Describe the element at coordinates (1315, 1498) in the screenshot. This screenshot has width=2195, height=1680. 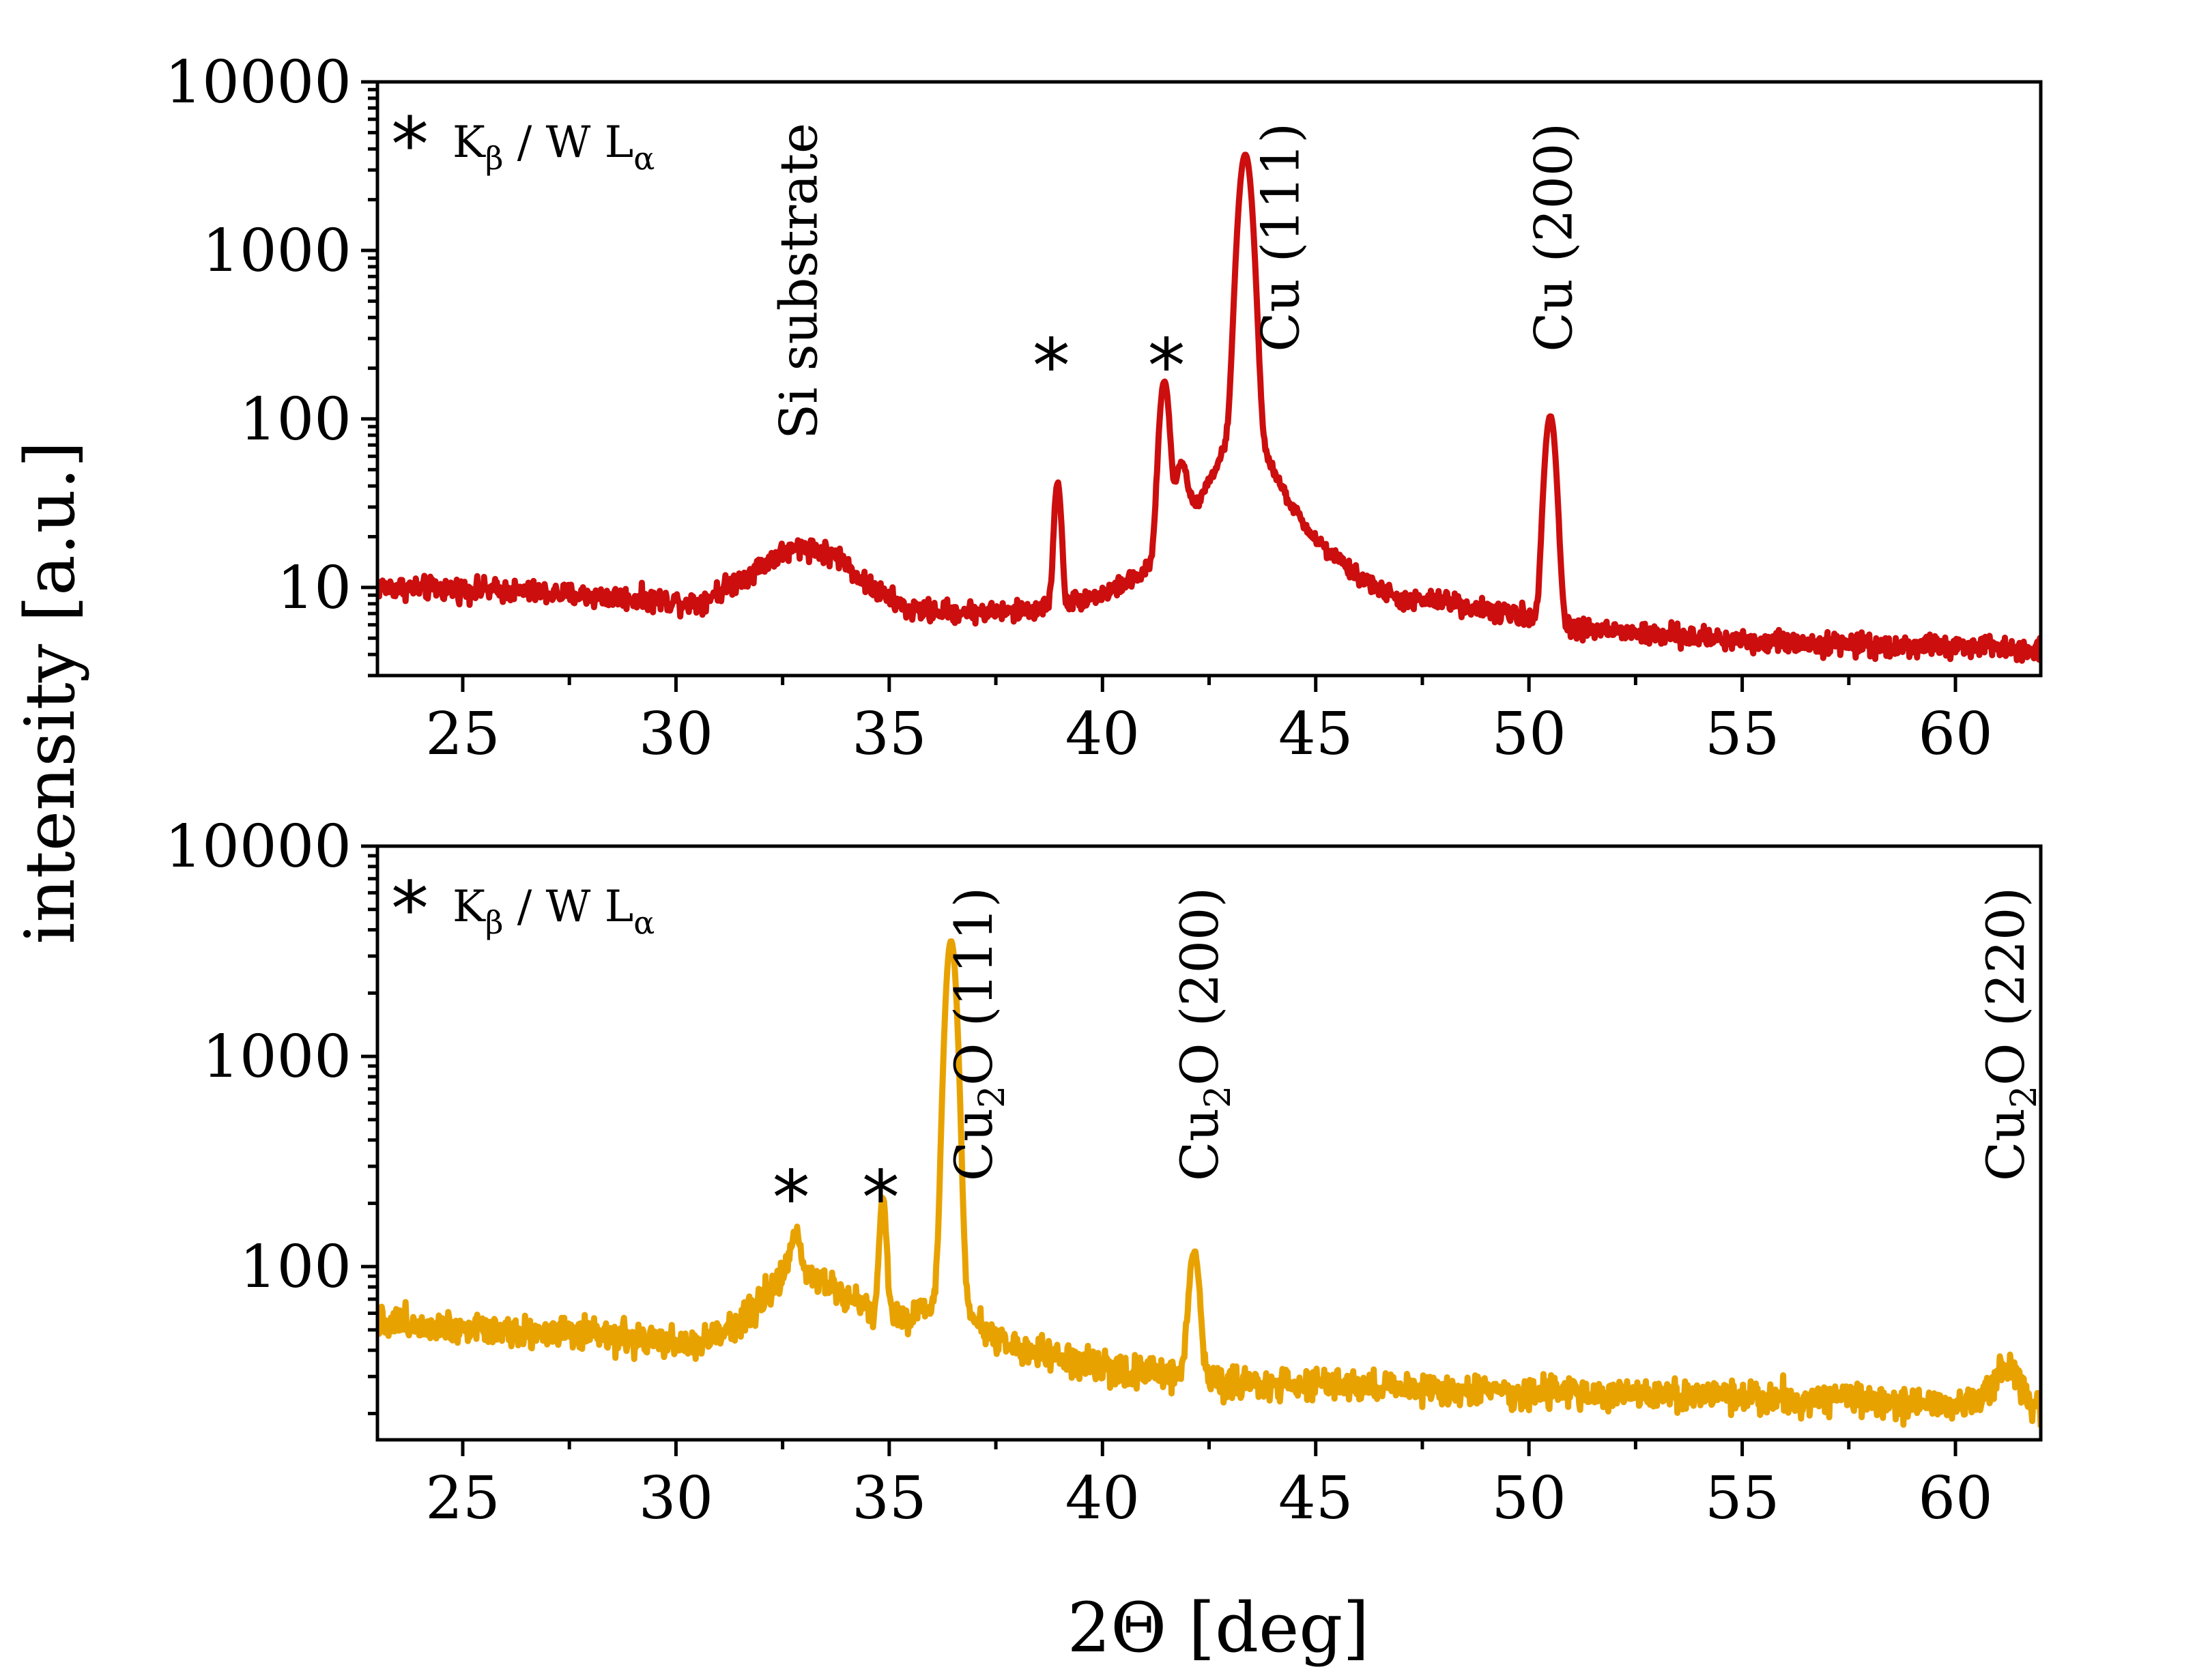
I see `bottom-x-tick-label: 45` at that location.